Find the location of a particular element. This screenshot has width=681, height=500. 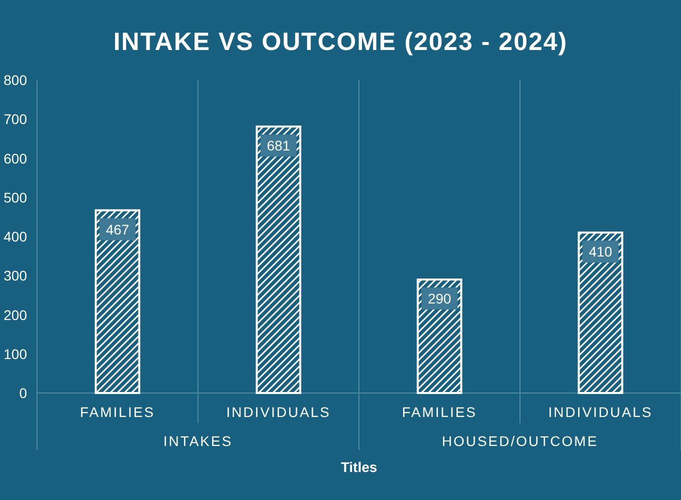

y-tick-label: 0 is located at coordinates (23, 393).